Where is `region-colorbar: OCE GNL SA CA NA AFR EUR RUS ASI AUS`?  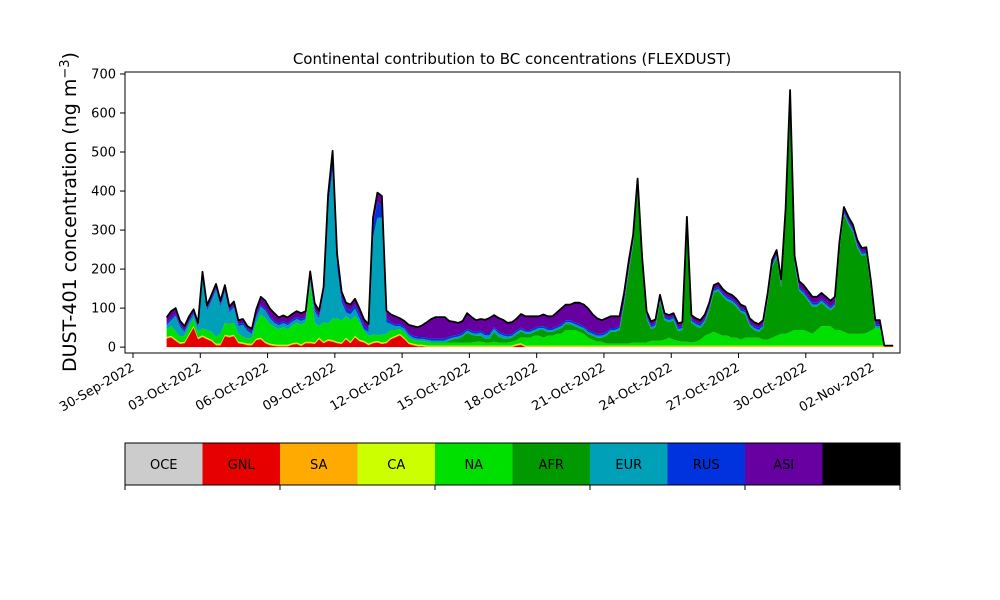 region-colorbar: OCE GNL SA CA NA AFR EUR RUS ASI AUS is located at coordinates (512, 466).